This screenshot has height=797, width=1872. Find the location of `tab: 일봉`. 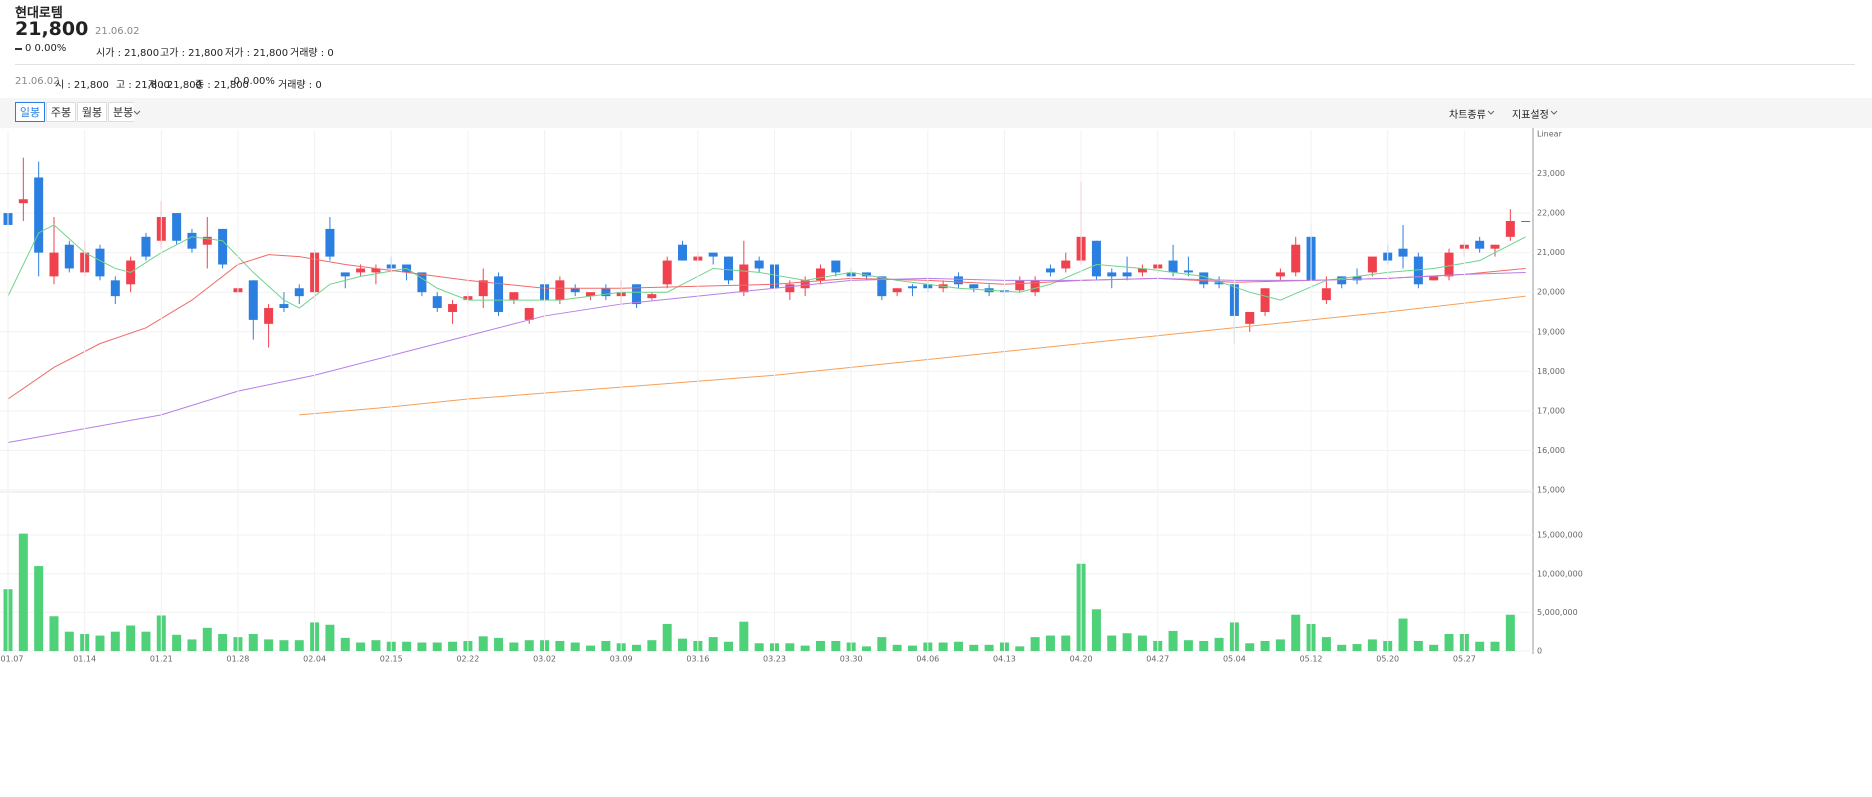

tab: 일봉 is located at coordinates (30, 112).